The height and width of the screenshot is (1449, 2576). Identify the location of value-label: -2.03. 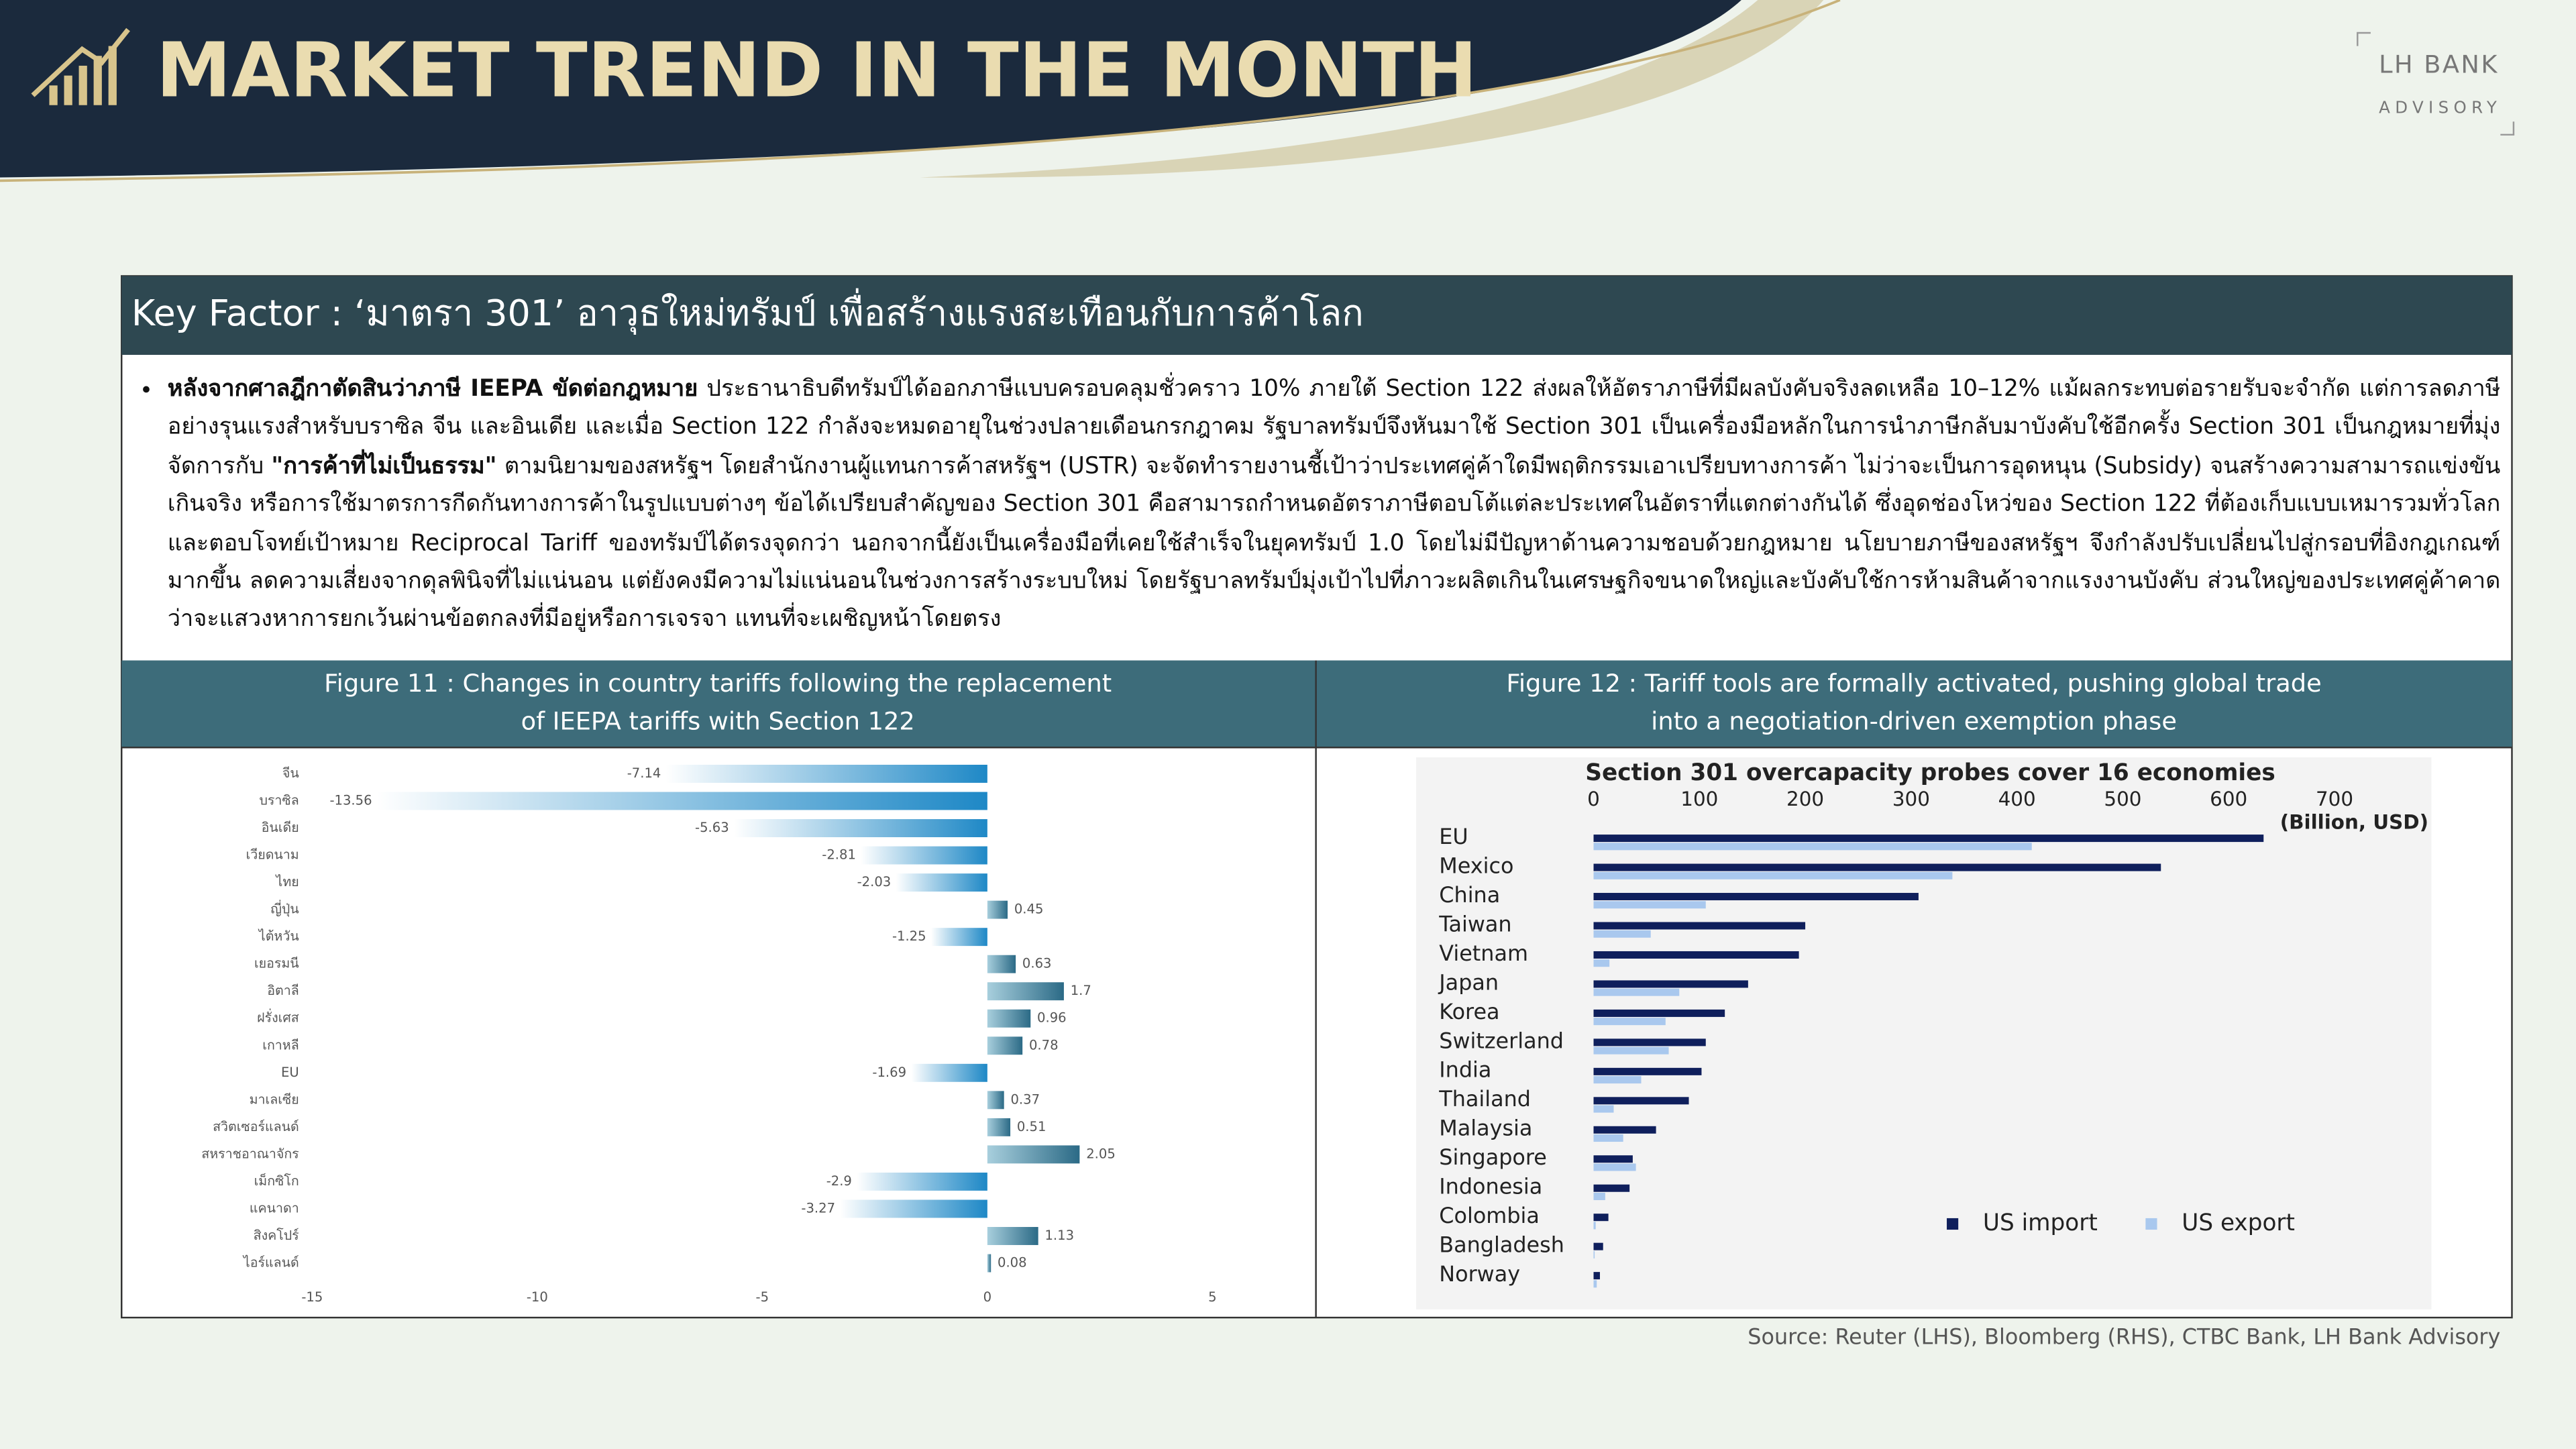
(874, 882).